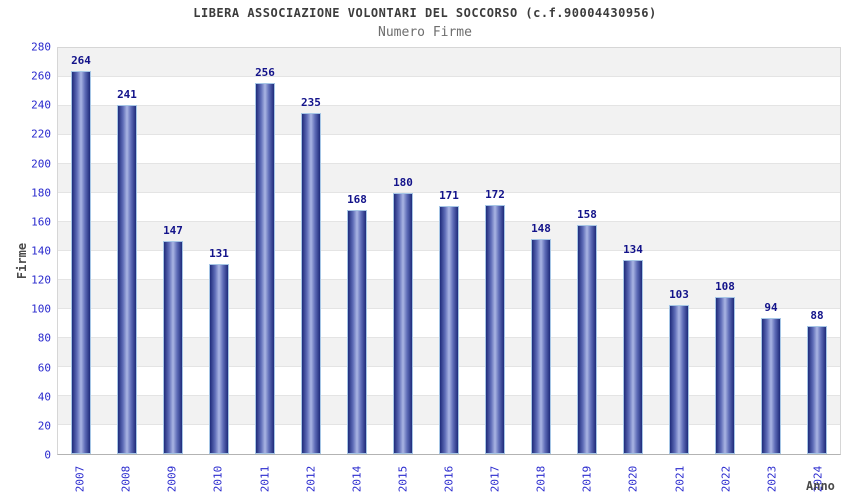 This screenshot has width=850, height=500. I want to click on x-tick-label: 2020, so click(633, 479).